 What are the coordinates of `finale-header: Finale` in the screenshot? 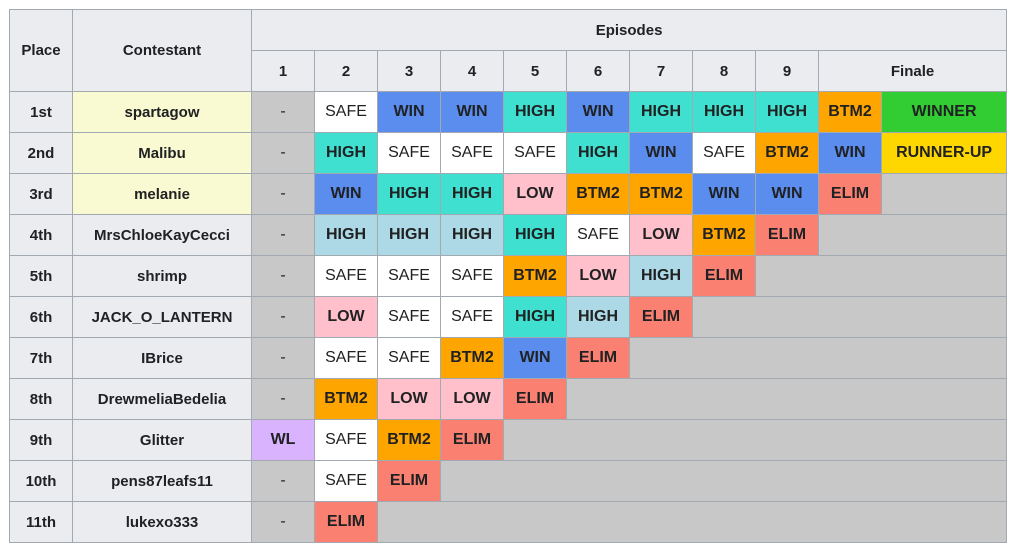 It's located at (912, 71).